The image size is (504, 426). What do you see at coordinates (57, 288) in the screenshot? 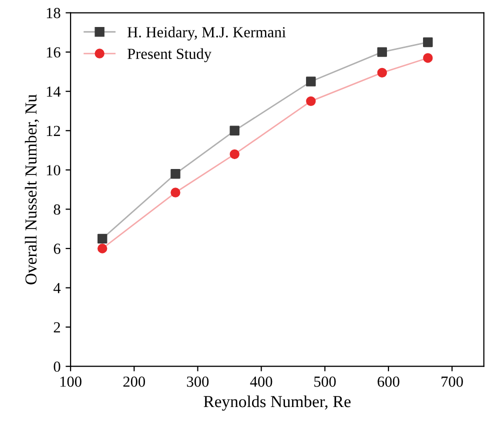
I see `y-tick-label: 4` at bounding box center [57, 288].